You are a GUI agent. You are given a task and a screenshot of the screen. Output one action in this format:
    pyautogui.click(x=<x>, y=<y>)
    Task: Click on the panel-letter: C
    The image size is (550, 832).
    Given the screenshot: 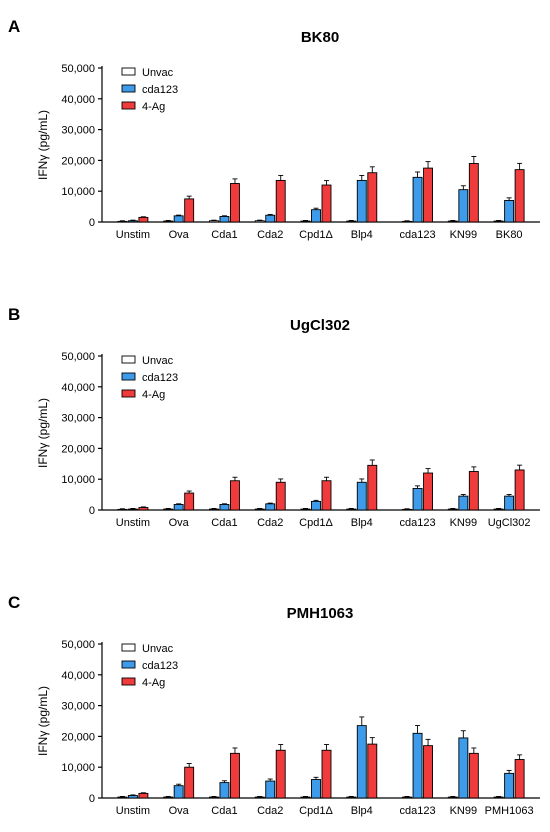 What is the action you would take?
    pyautogui.click(x=14, y=602)
    